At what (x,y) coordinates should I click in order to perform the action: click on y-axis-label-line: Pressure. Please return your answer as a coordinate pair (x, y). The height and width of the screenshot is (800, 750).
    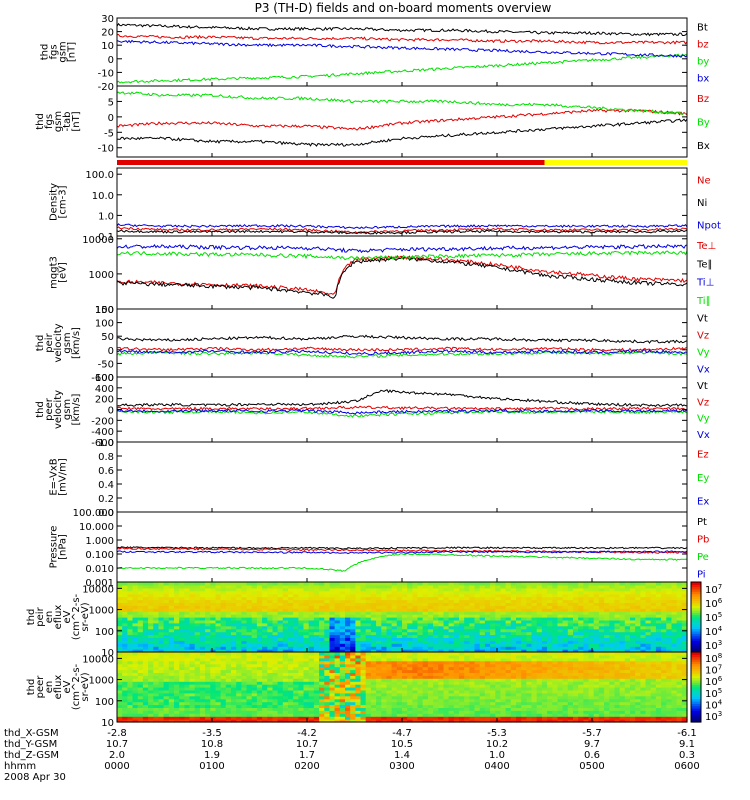
    Looking at the image, I should click on (54, 547).